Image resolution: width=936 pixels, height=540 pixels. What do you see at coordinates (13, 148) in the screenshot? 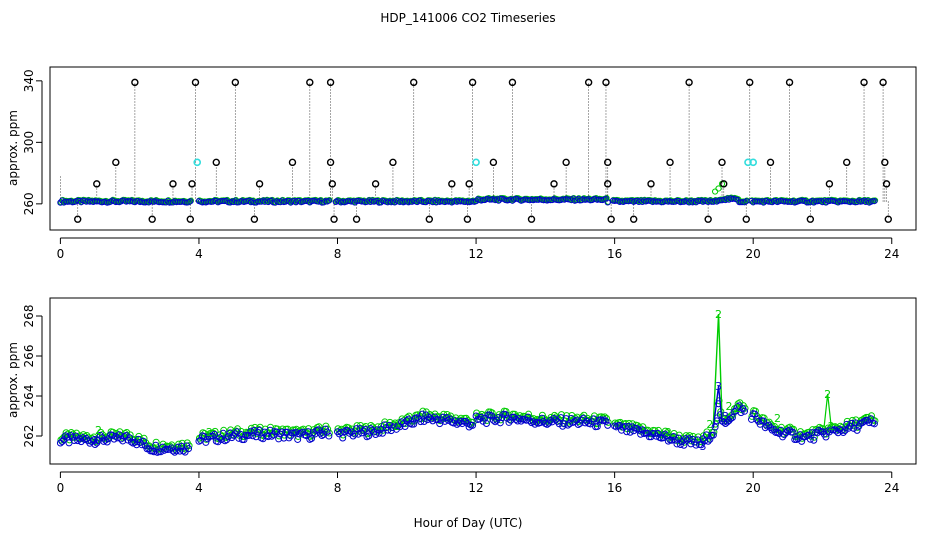
I see `top-y-axis-label: approx. ppm` at bounding box center [13, 148].